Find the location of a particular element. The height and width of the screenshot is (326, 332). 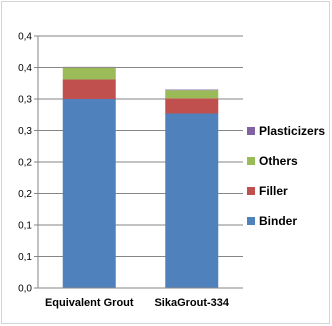

legend-swatch-others is located at coordinates (251, 161).